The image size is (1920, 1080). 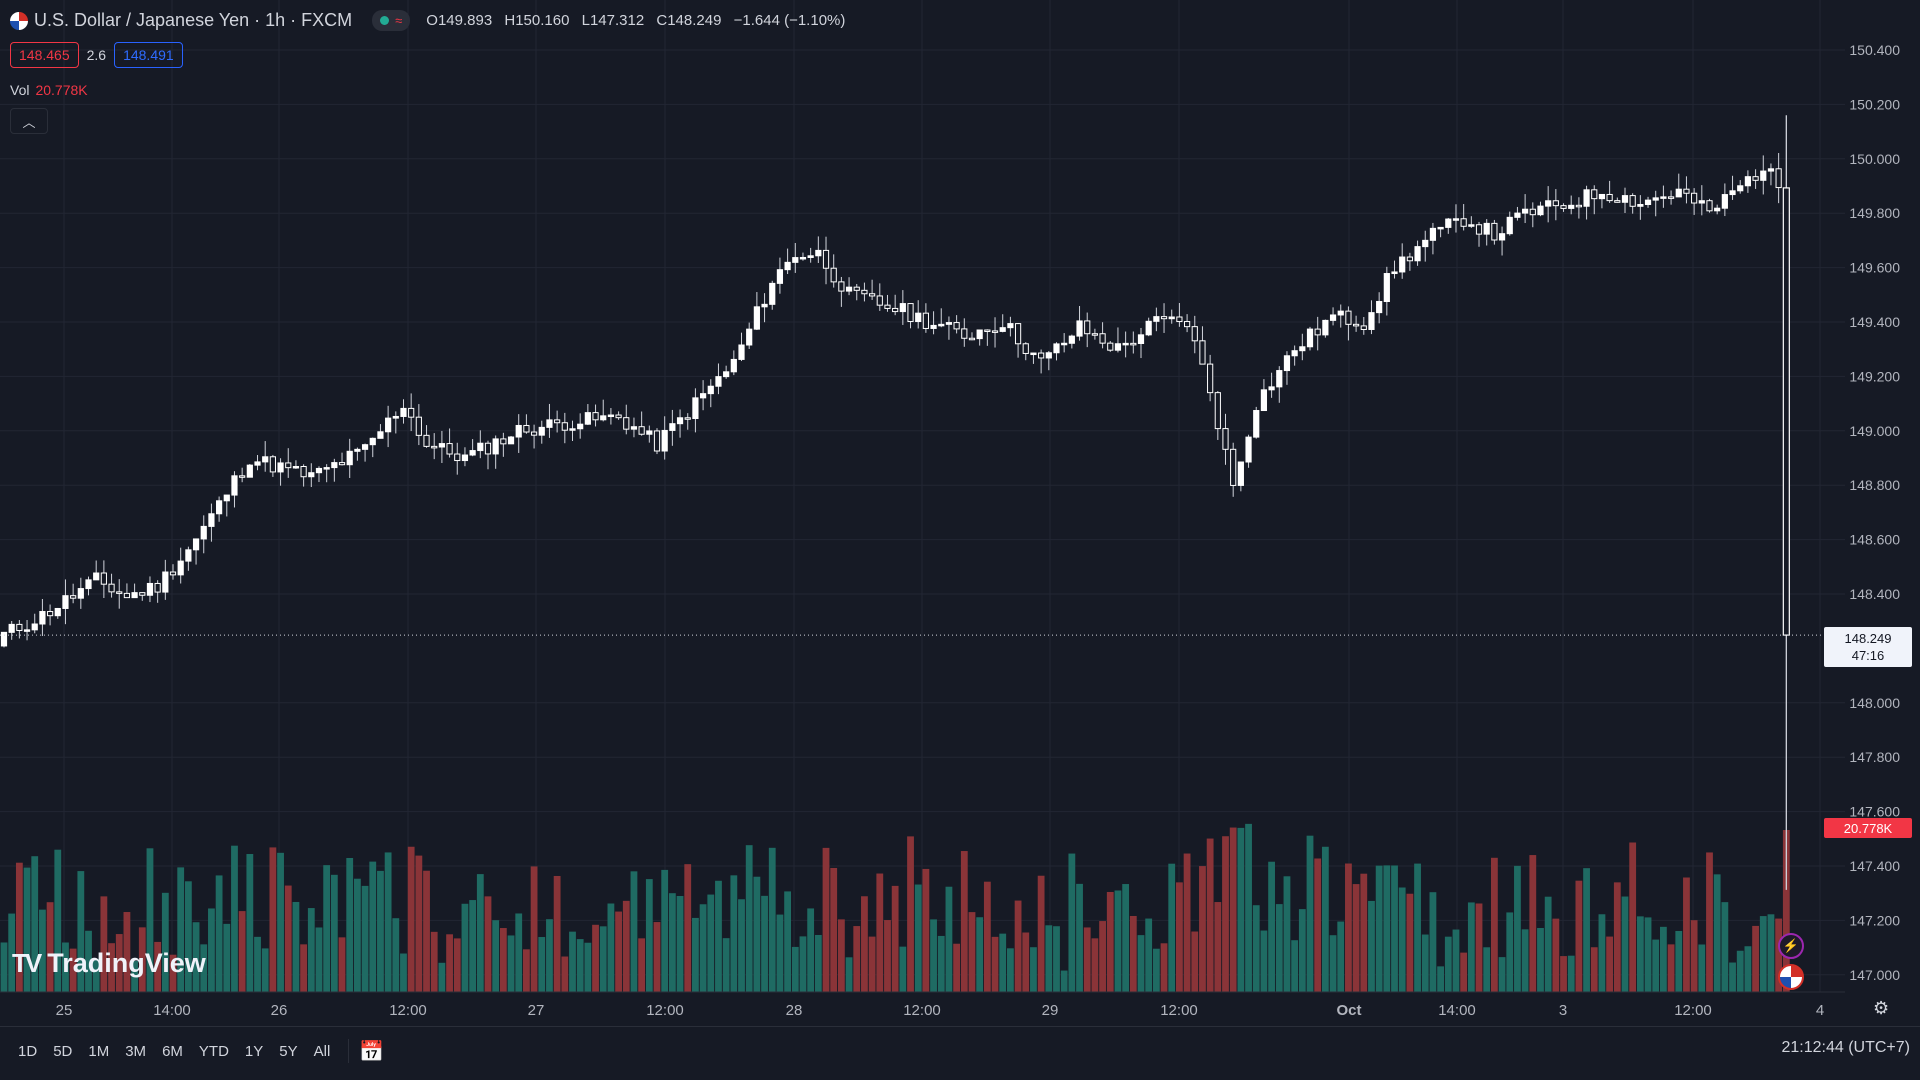 I want to click on us-flag-icon, so click(x=1791, y=977).